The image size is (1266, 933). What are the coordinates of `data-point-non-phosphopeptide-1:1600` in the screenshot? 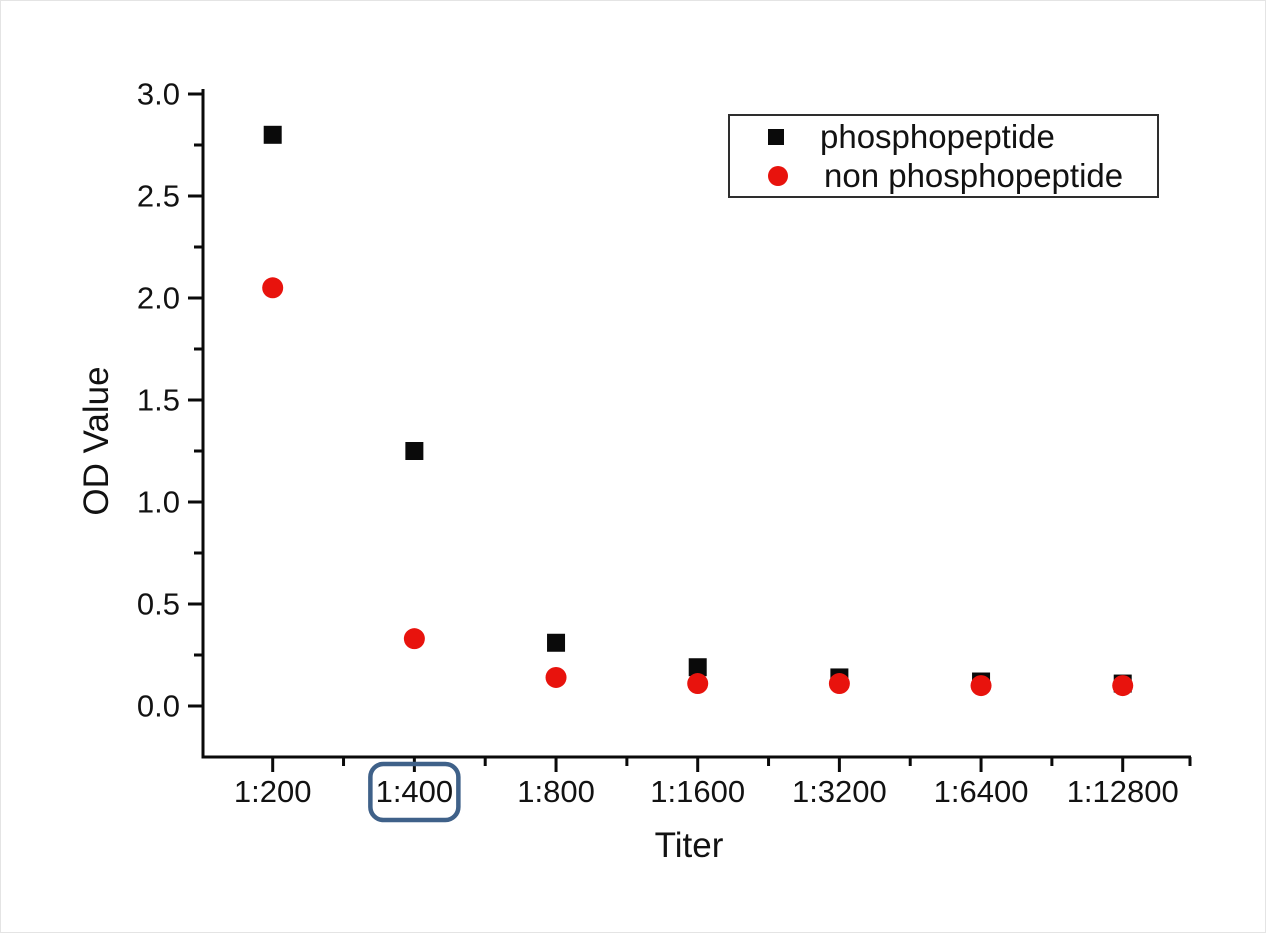 It's located at (698, 684).